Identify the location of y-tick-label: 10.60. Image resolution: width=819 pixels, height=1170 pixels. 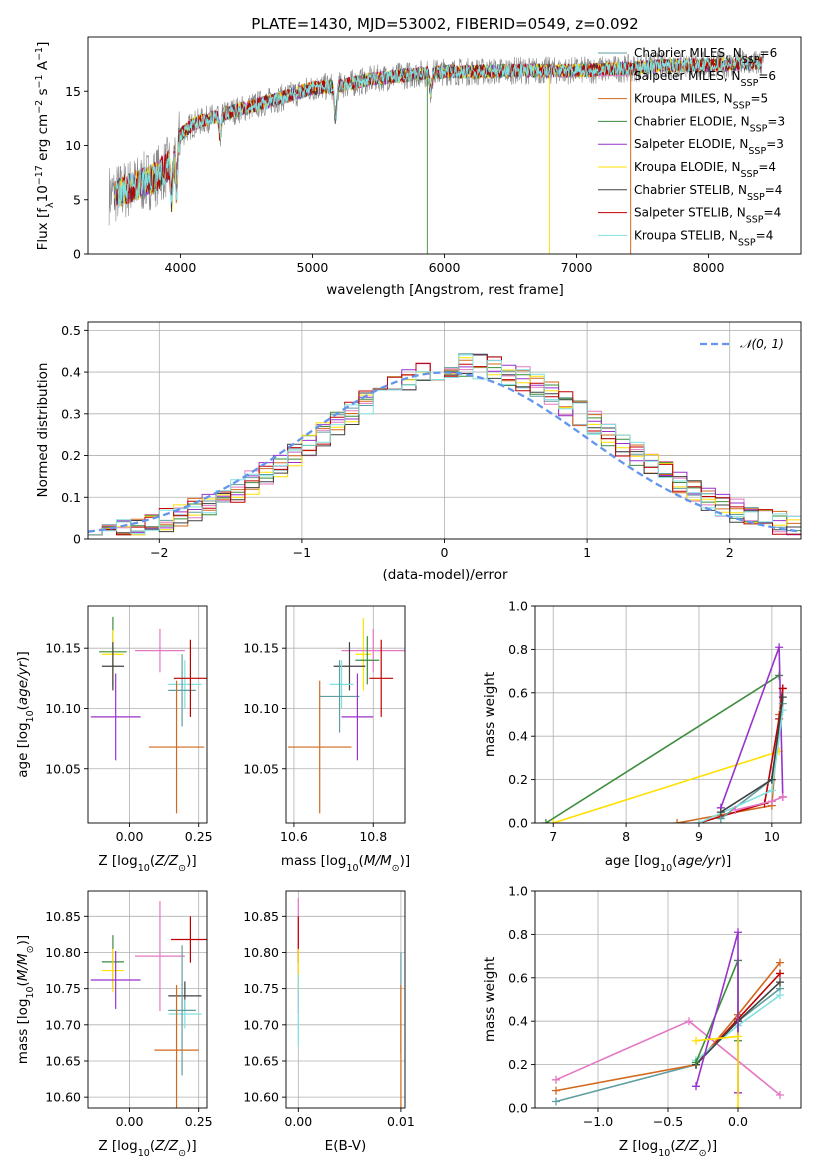
(261, 1097).